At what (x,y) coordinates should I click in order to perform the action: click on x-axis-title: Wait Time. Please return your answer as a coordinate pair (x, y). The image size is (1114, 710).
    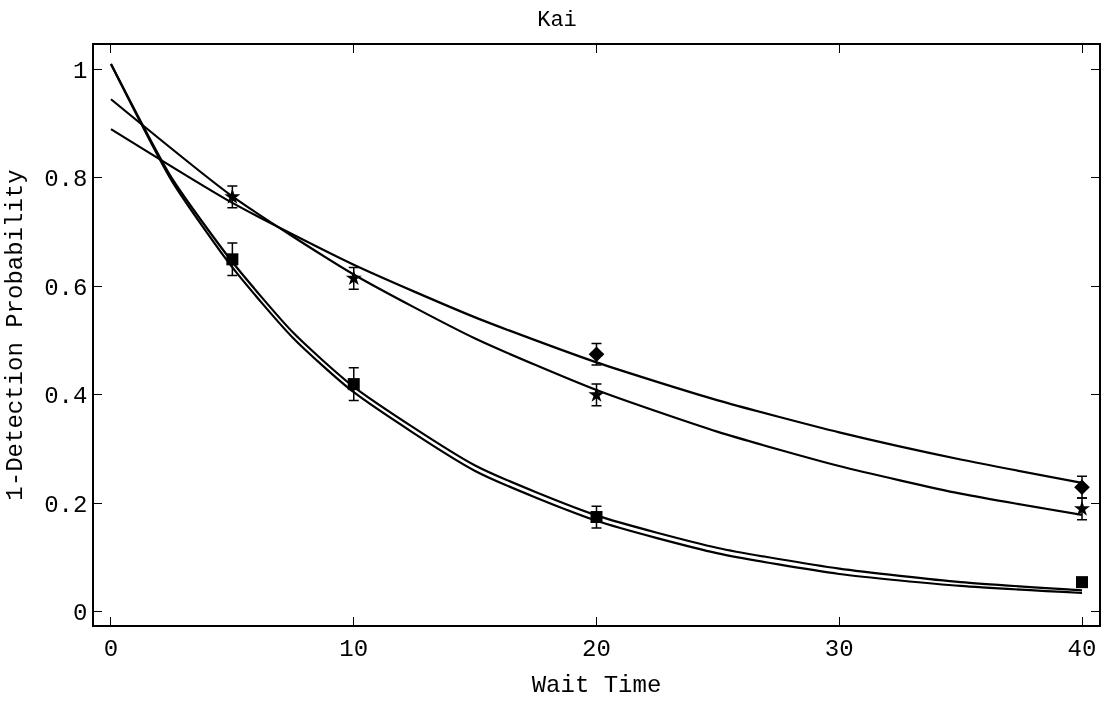
    Looking at the image, I should click on (596, 686).